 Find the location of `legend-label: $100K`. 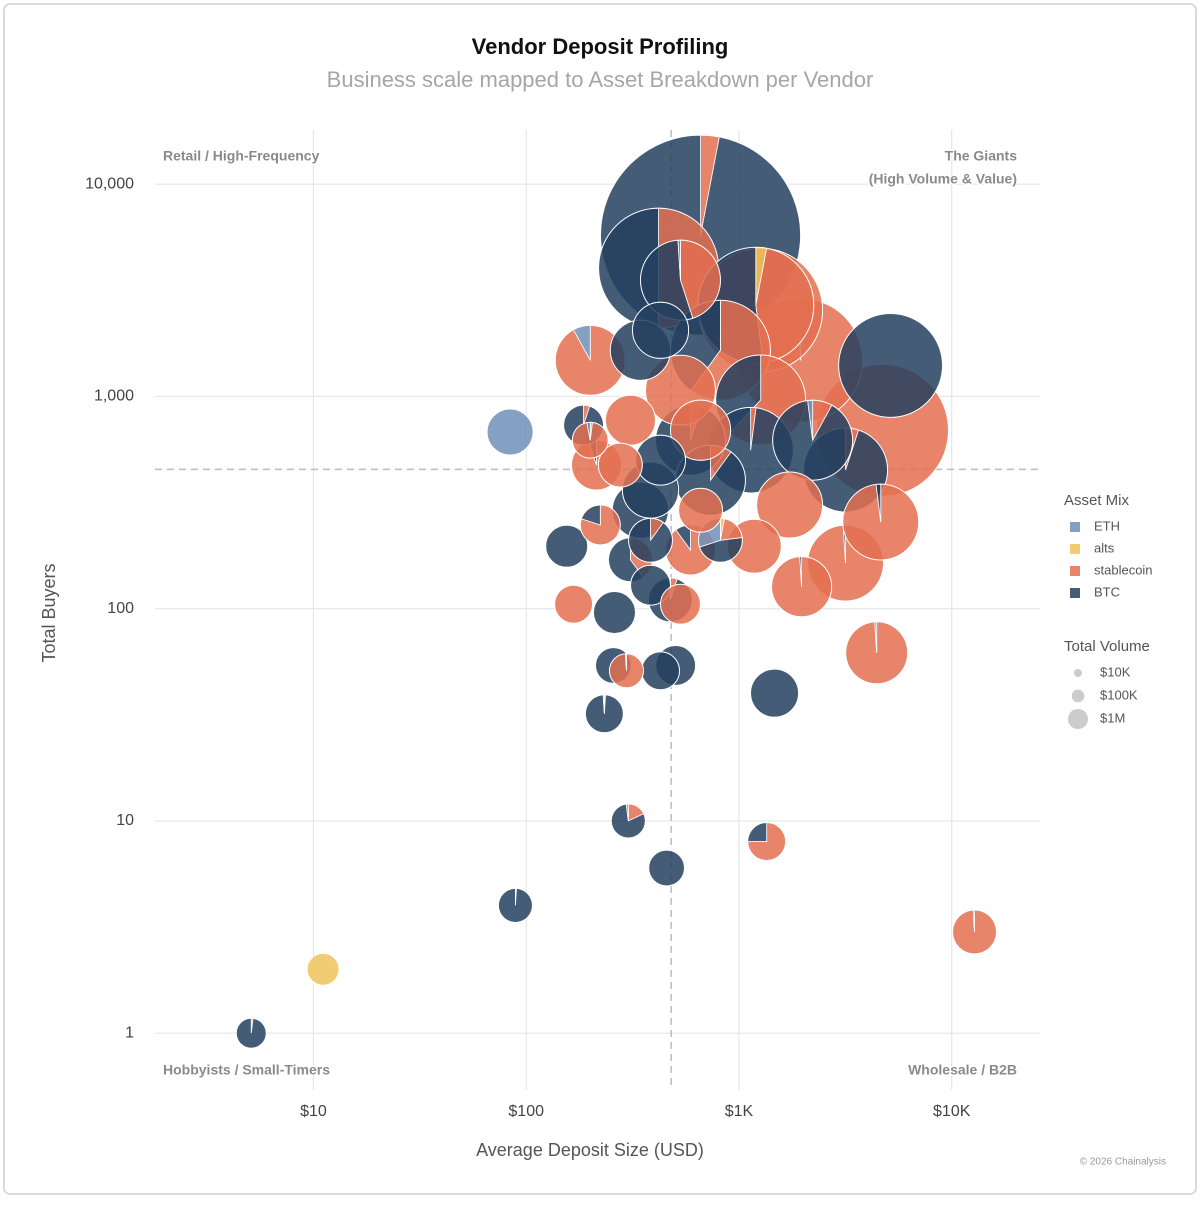

legend-label: $100K is located at coordinates (1119, 694).